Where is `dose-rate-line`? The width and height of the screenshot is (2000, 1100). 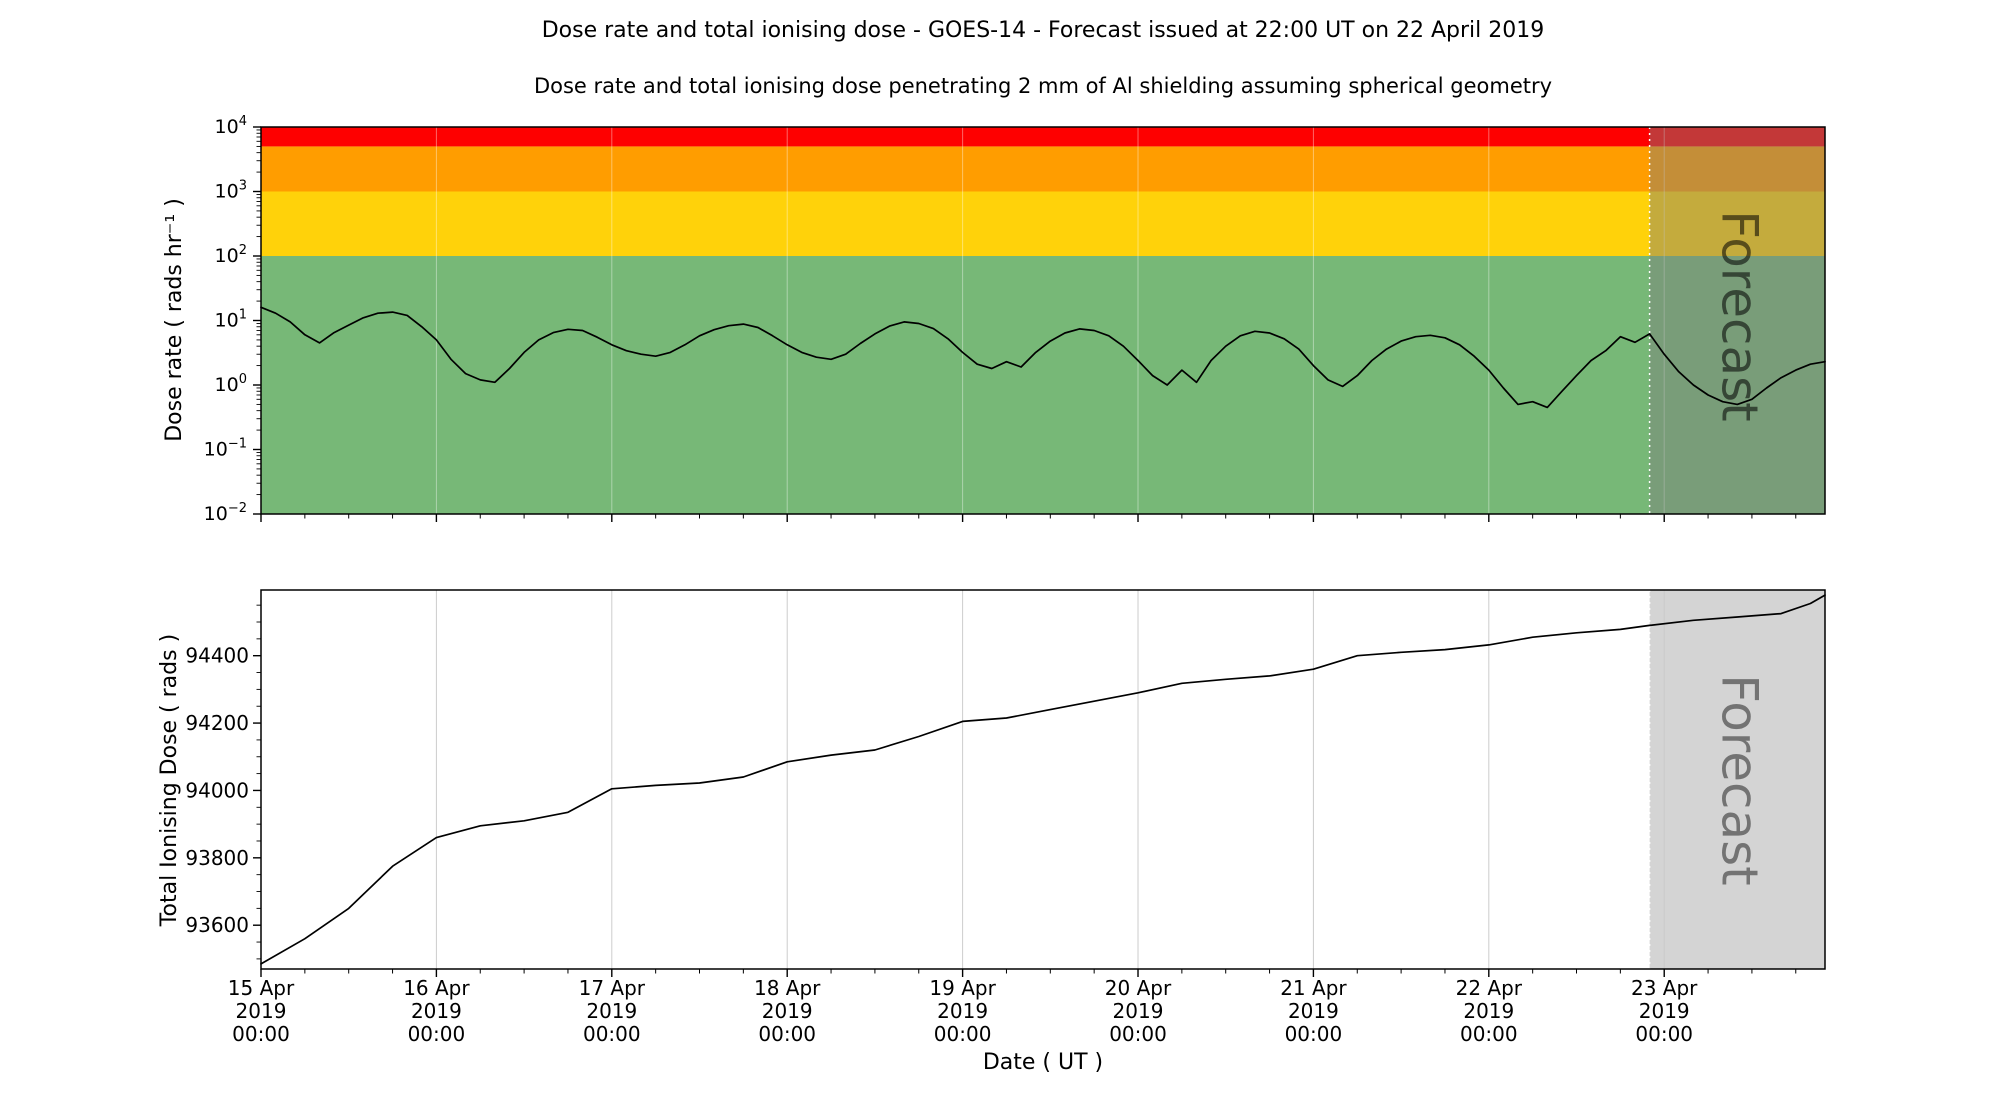 dose-rate-line is located at coordinates (1043, 357).